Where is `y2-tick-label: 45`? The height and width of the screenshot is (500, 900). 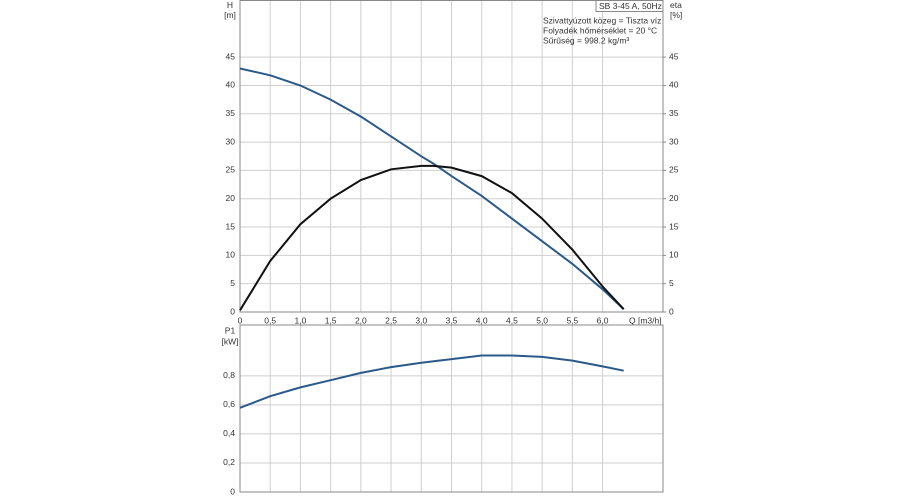 y2-tick-label: 45 is located at coordinates (674, 56).